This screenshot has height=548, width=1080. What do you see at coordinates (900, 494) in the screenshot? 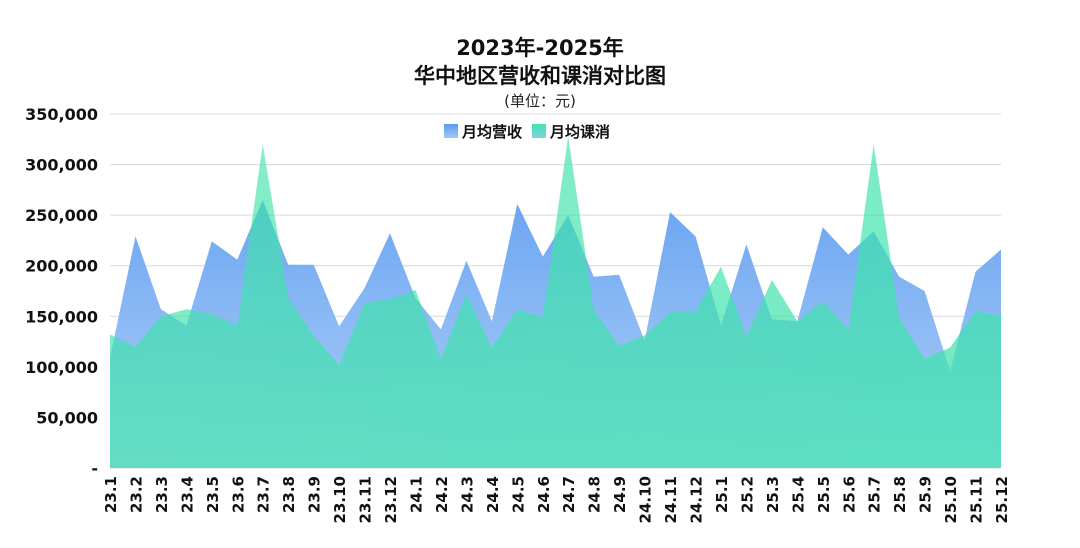
I see `x-tick-label: 25.8` at bounding box center [900, 494].